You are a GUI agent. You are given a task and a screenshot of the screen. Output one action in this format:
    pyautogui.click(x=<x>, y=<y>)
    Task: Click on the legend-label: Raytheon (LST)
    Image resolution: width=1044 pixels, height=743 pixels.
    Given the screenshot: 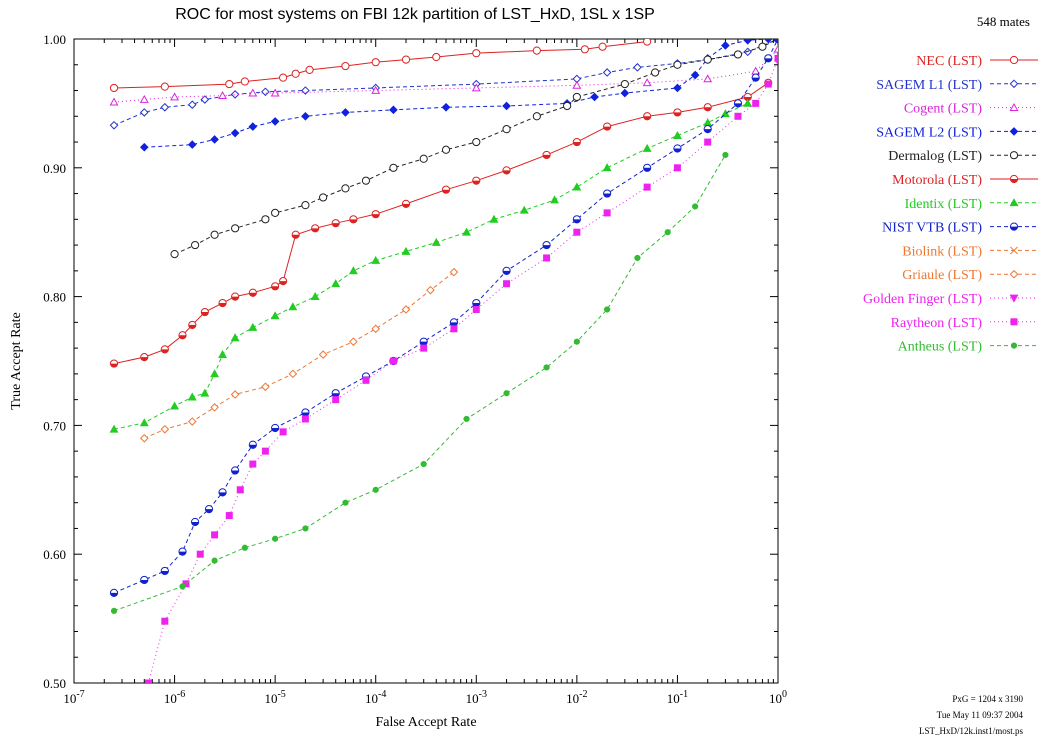 What is the action you would take?
    pyautogui.click(x=937, y=323)
    